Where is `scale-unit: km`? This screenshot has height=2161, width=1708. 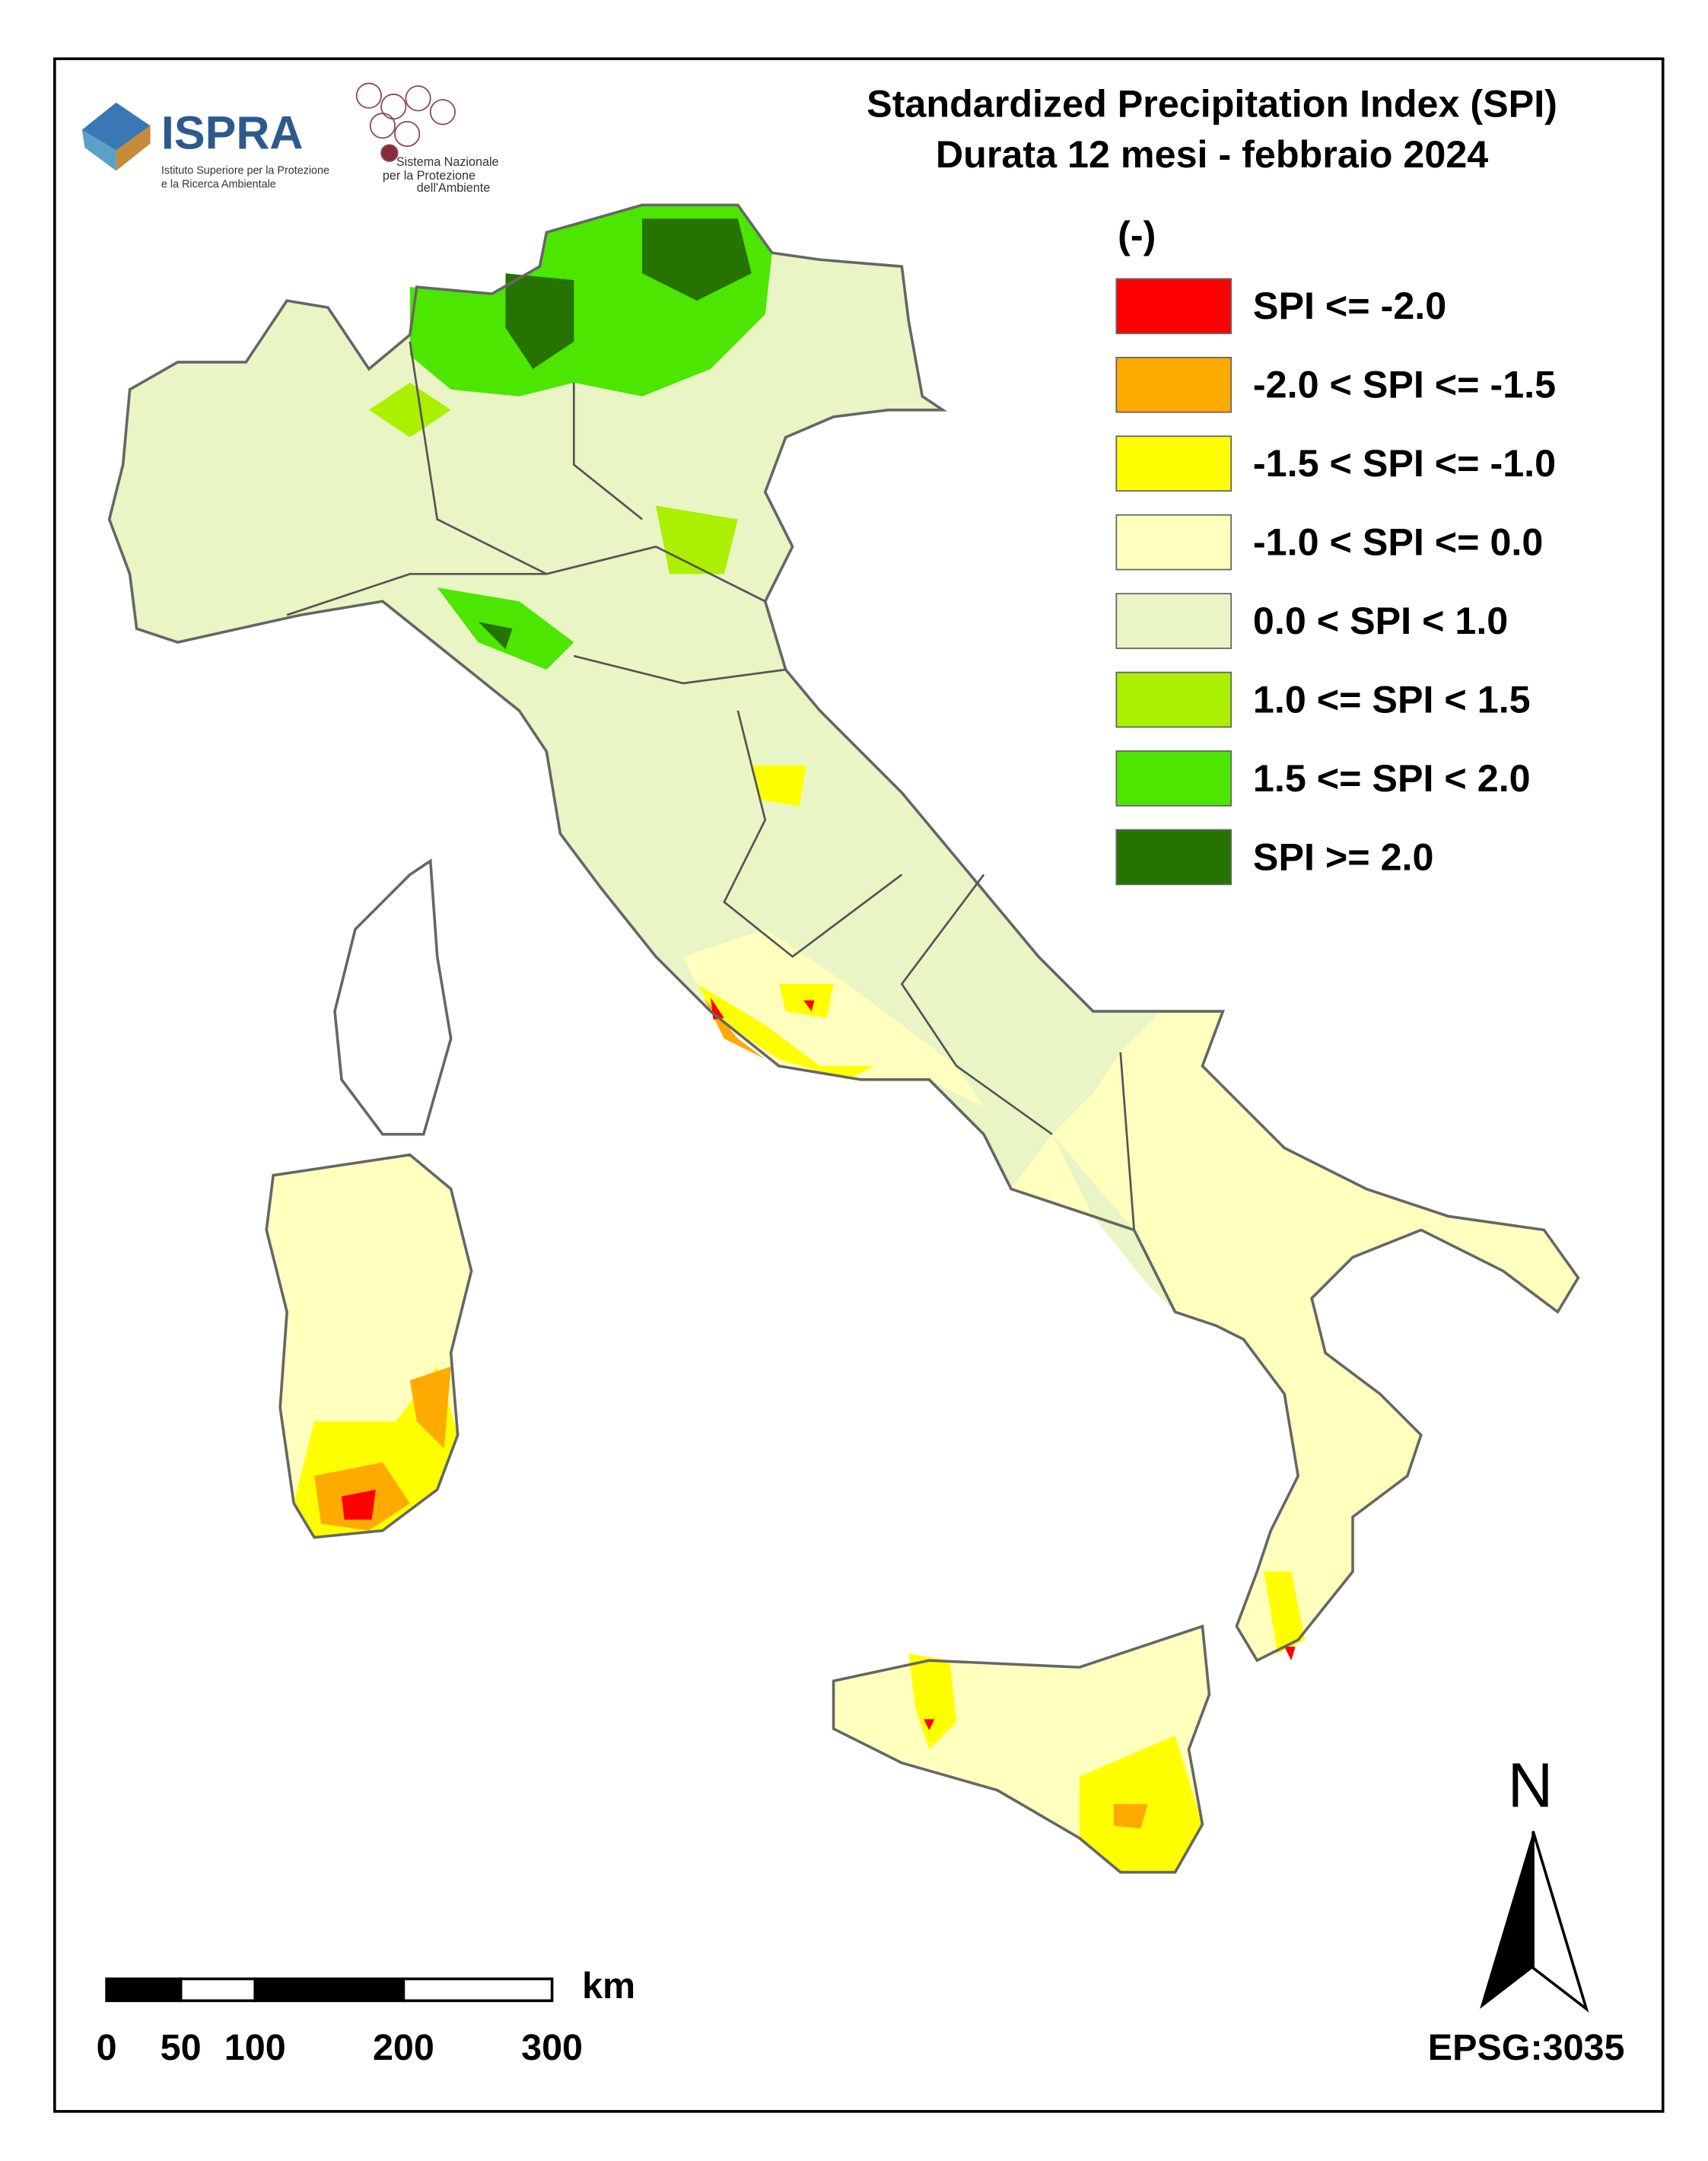
scale-unit: km is located at coordinates (608, 1986).